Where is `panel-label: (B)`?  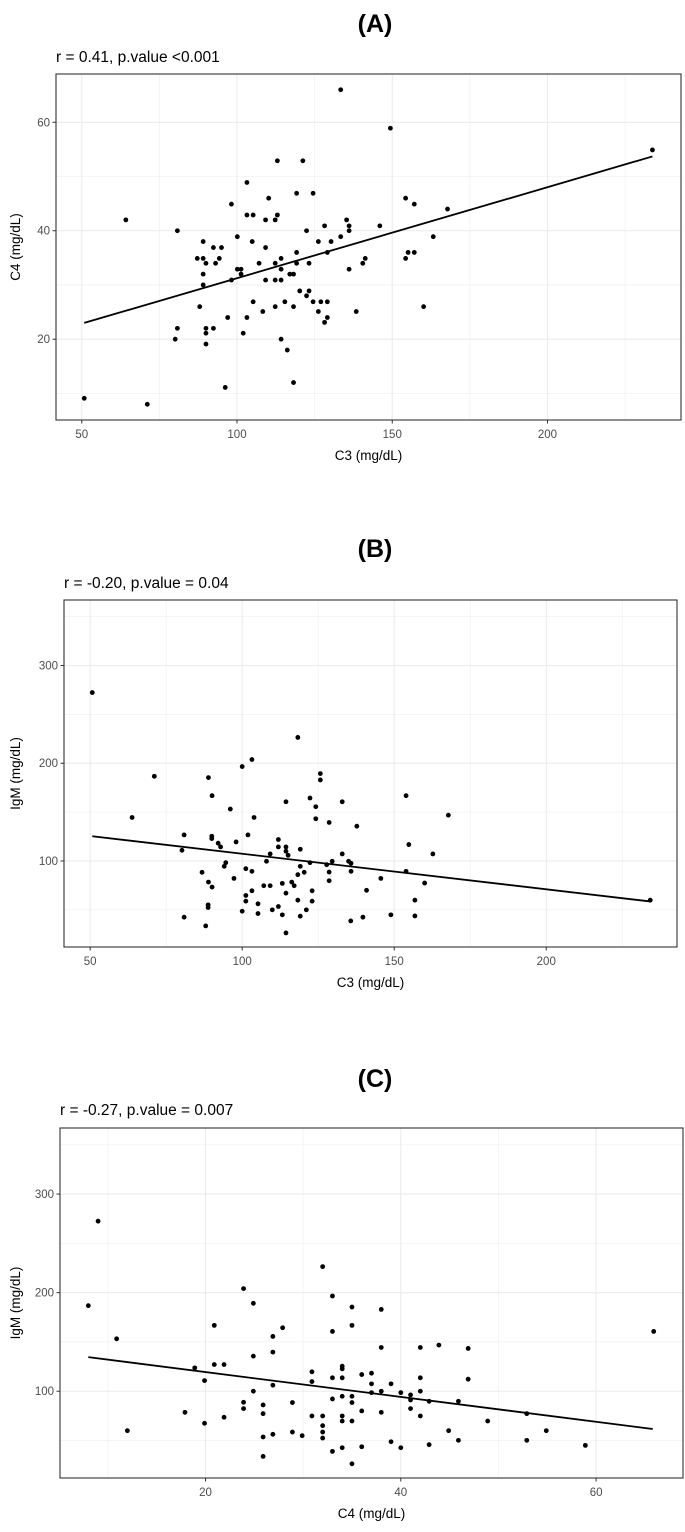
panel-label: (B) is located at coordinates (375, 549).